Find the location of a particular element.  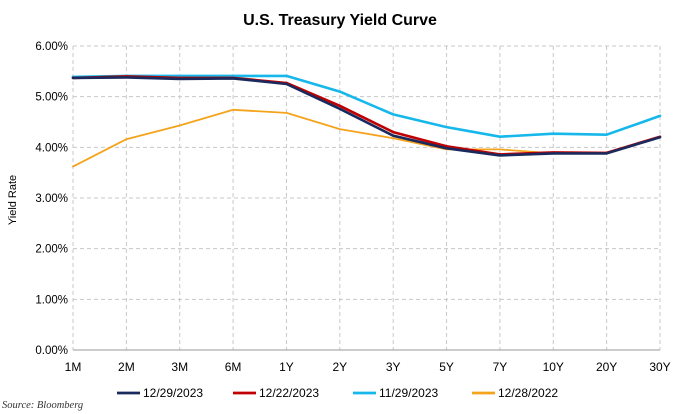

legend-label: 12/29/2023 is located at coordinates (173, 393).